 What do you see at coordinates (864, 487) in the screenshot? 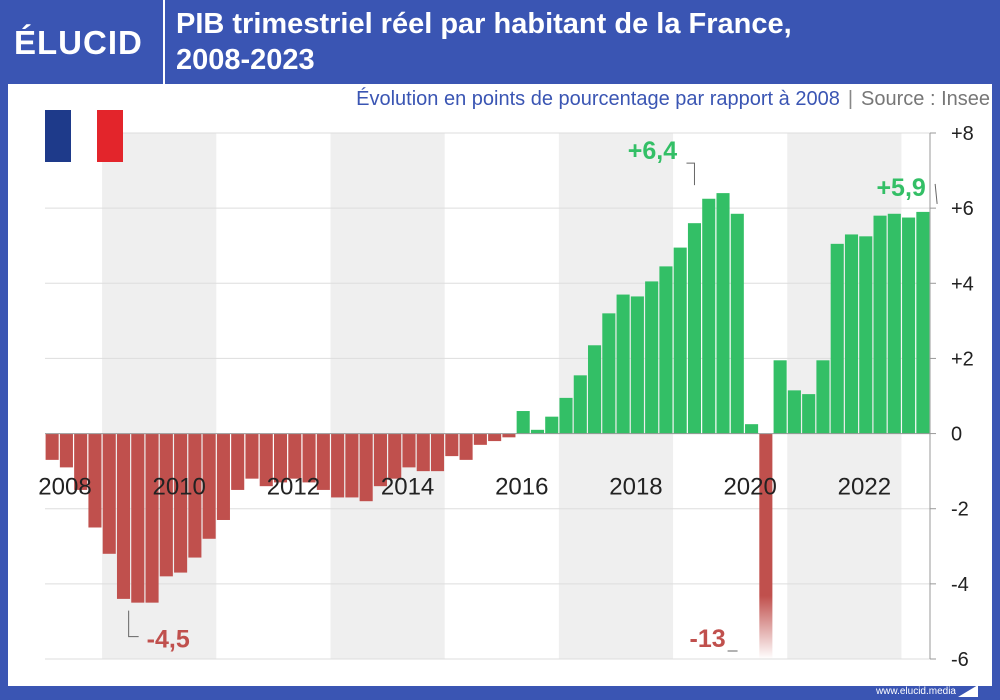
I see `x-tick-label-7: 2022` at bounding box center [864, 487].